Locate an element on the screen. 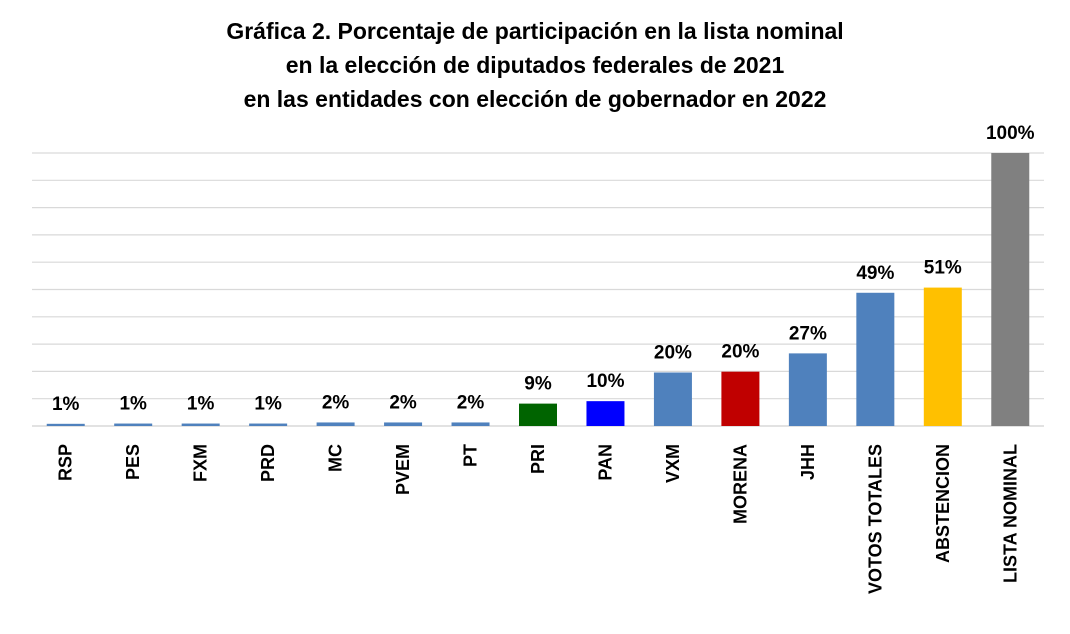 Image resolution: width=1070 pixels, height=634 pixels. data-label-pri: 9% is located at coordinates (538, 384).